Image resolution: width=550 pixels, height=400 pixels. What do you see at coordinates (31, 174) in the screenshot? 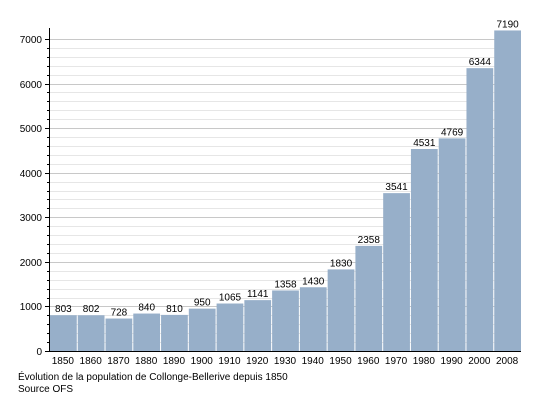
I see `y-tick-label: 4000` at bounding box center [31, 174].